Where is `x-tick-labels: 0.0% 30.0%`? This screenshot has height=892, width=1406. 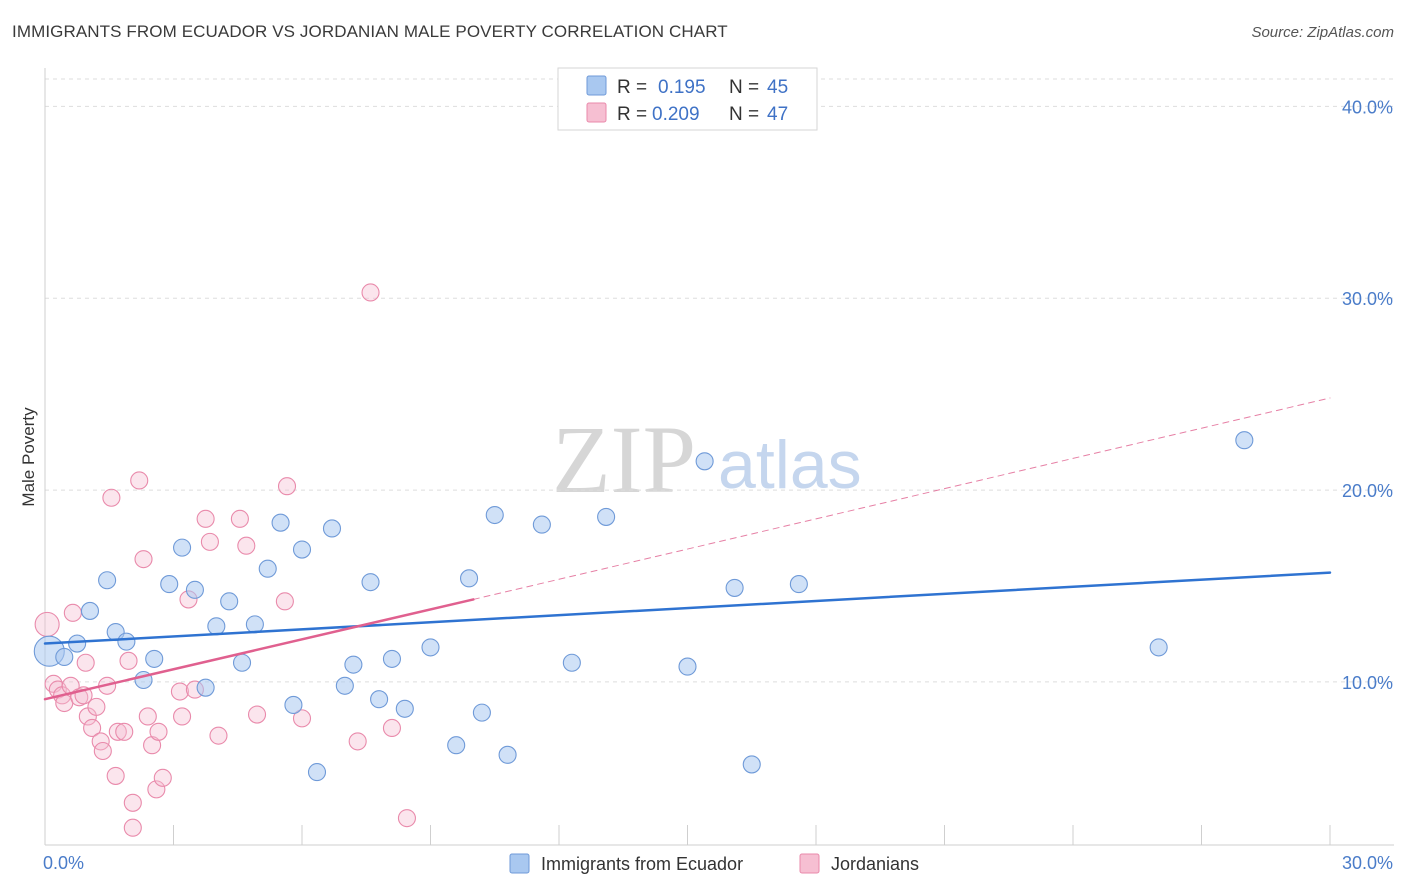 x-tick-labels: 0.0% 30.0% is located at coordinates (718, 863).